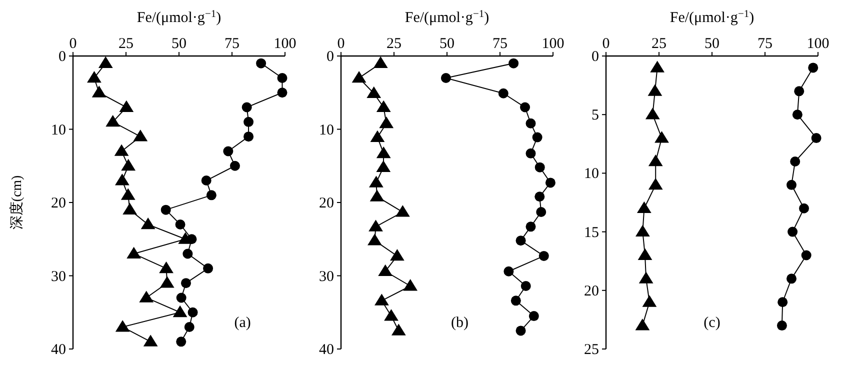 The image size is (845, 369). I want to click on annotation: (c), so click(712, 323).